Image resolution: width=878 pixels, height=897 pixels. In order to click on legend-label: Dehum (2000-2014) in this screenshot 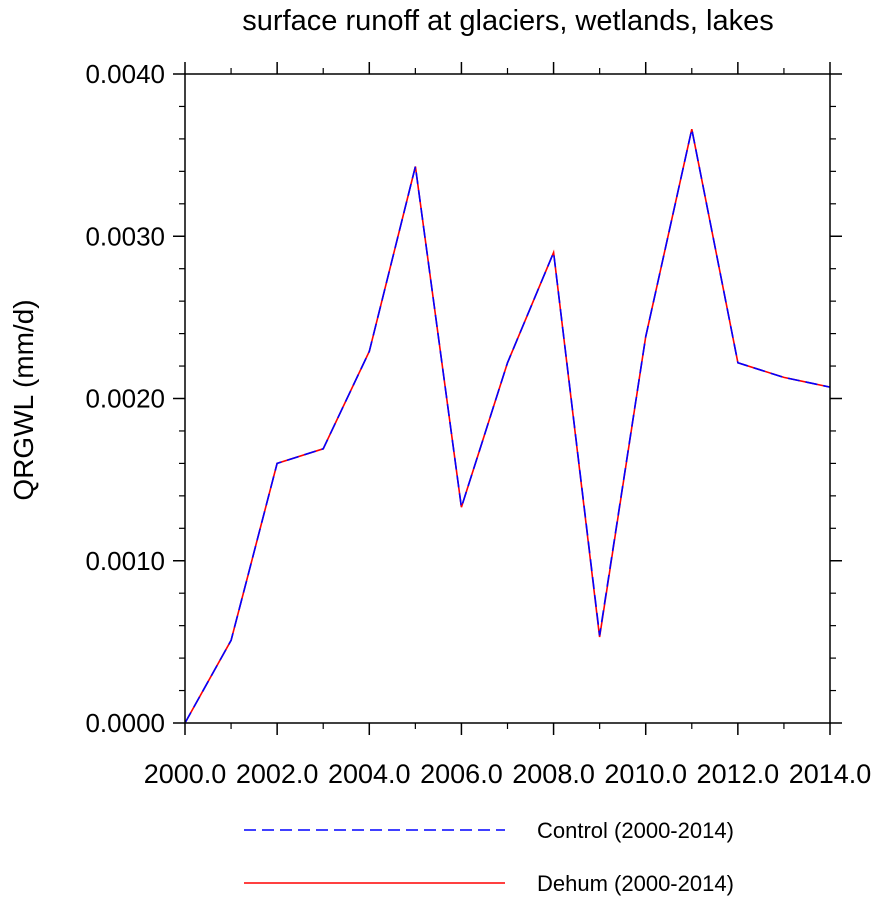, I will do `click(635, 883)`.